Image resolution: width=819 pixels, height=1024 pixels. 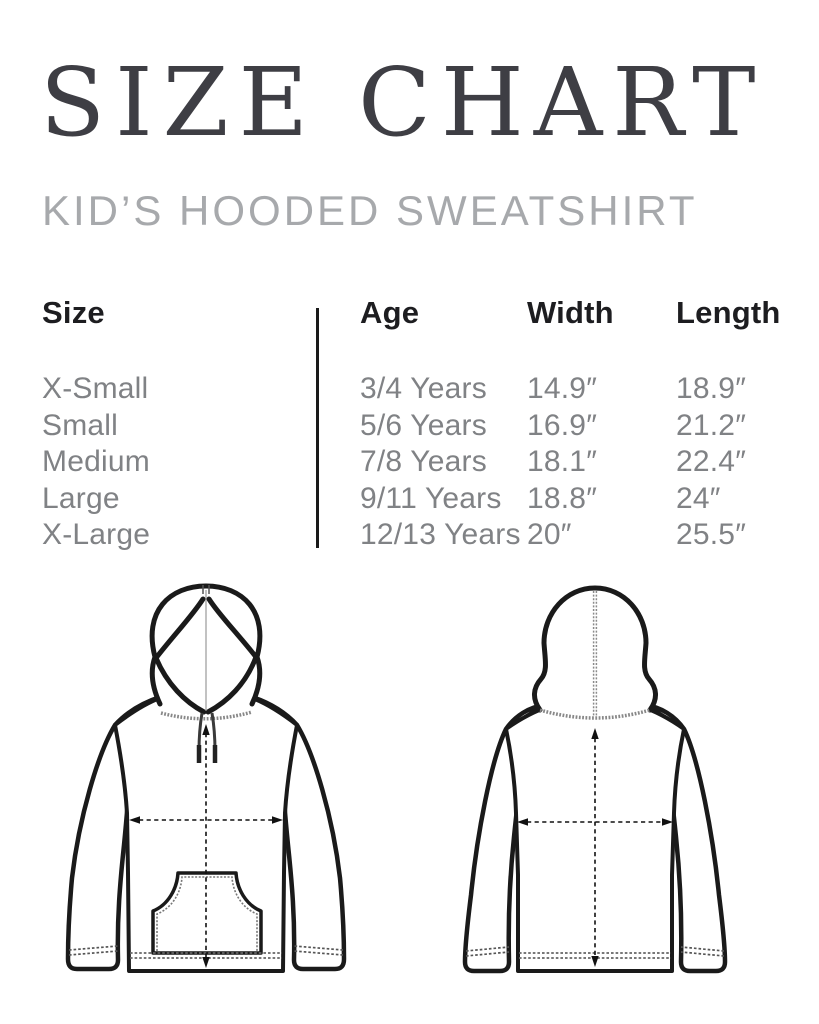 What do you see at coordinates (562, 462) in the screenshot?
I see `width-value: 18.1″` at bounding box center [562, 462].